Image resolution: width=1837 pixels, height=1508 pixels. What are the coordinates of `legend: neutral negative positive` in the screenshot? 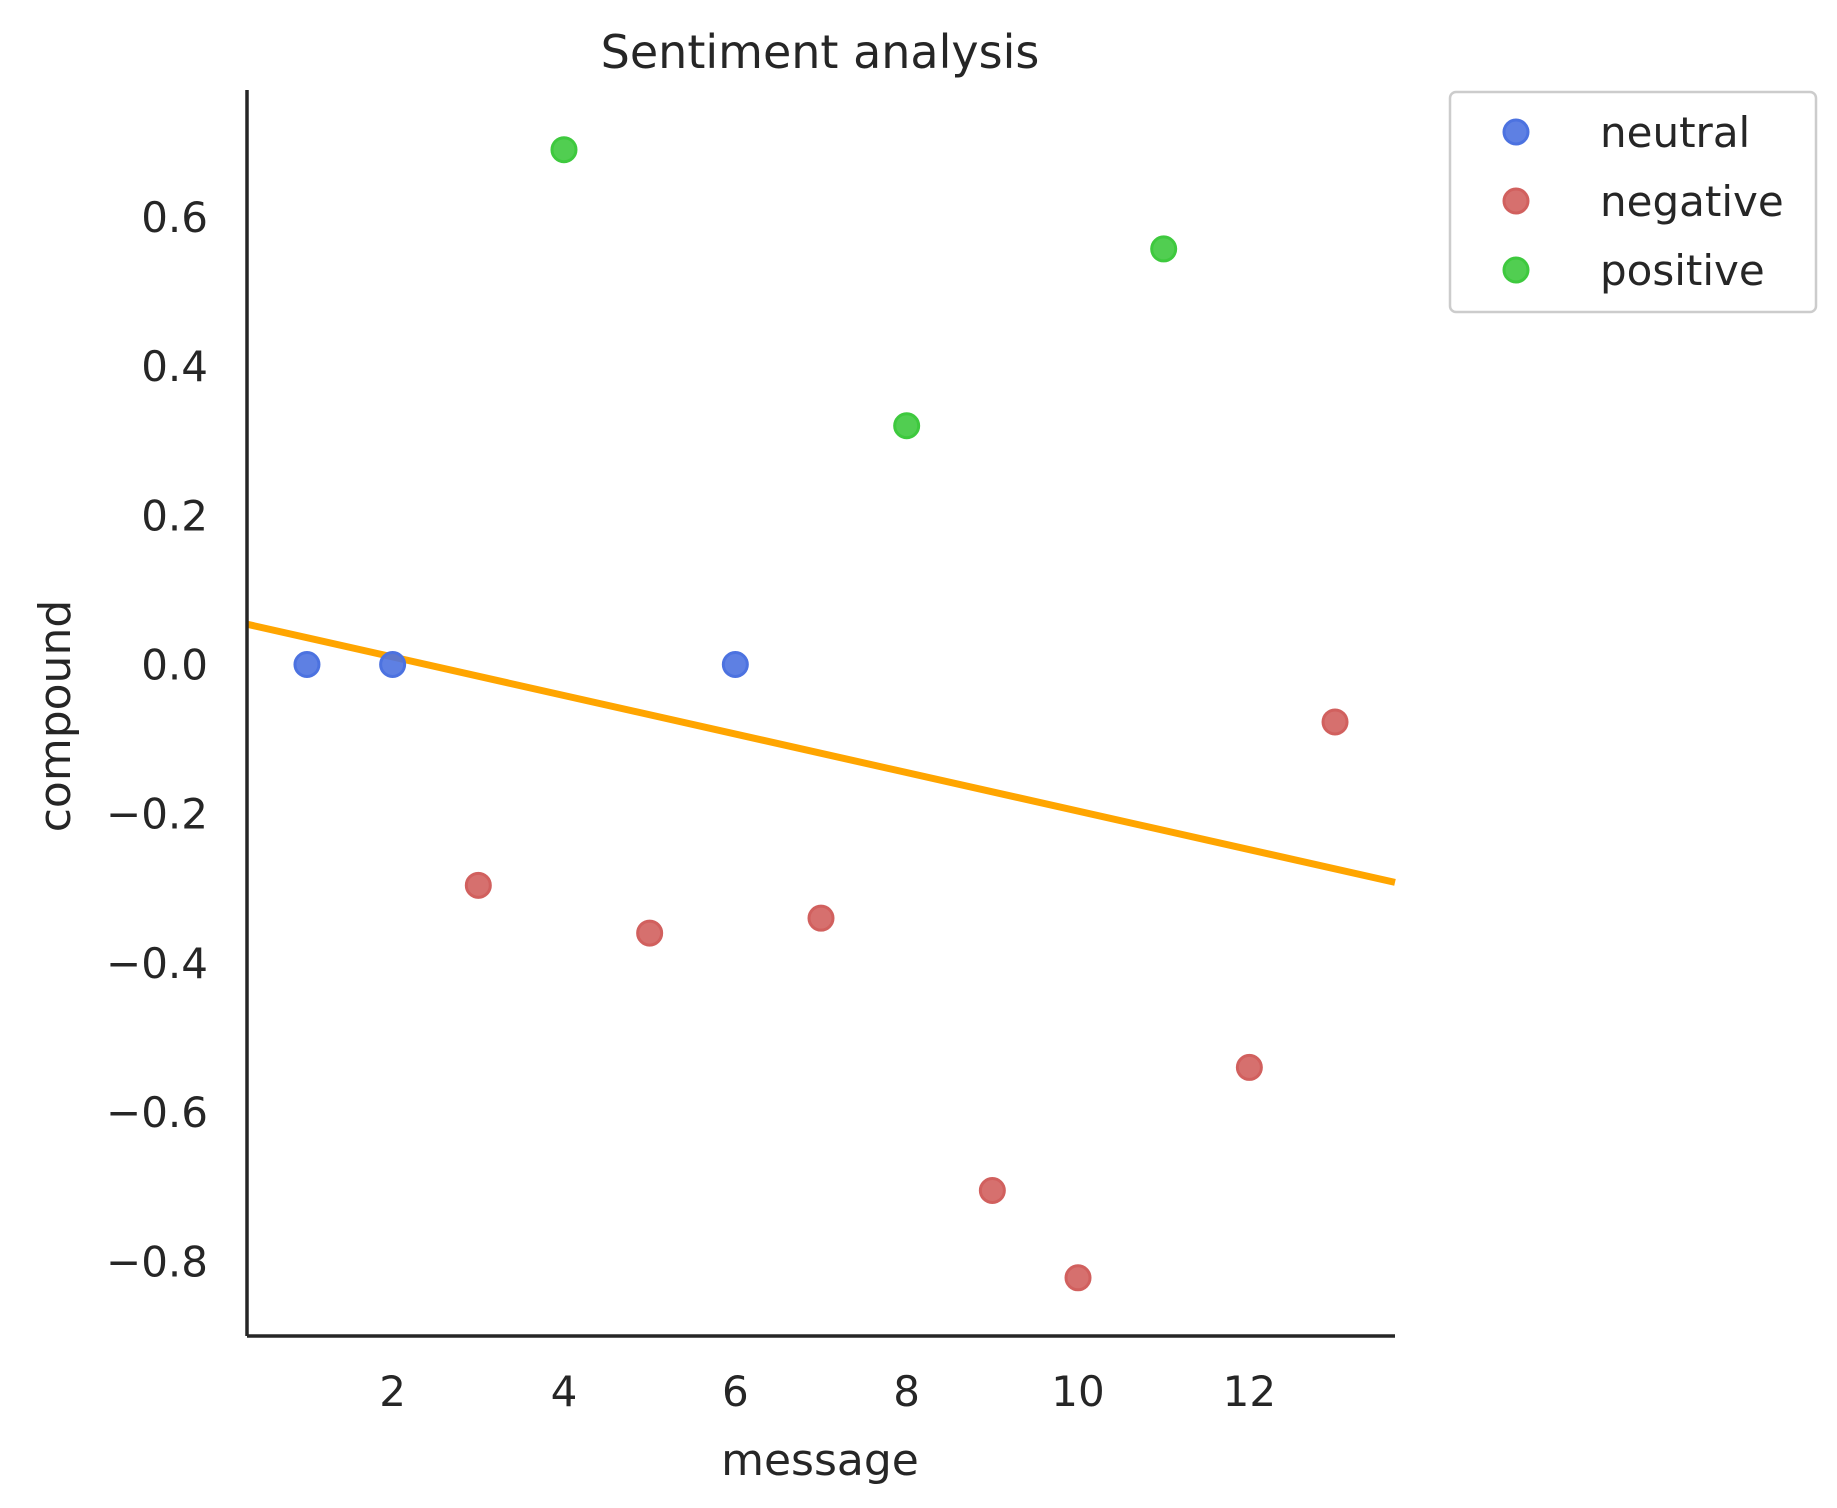 It's located at (1633, 202).